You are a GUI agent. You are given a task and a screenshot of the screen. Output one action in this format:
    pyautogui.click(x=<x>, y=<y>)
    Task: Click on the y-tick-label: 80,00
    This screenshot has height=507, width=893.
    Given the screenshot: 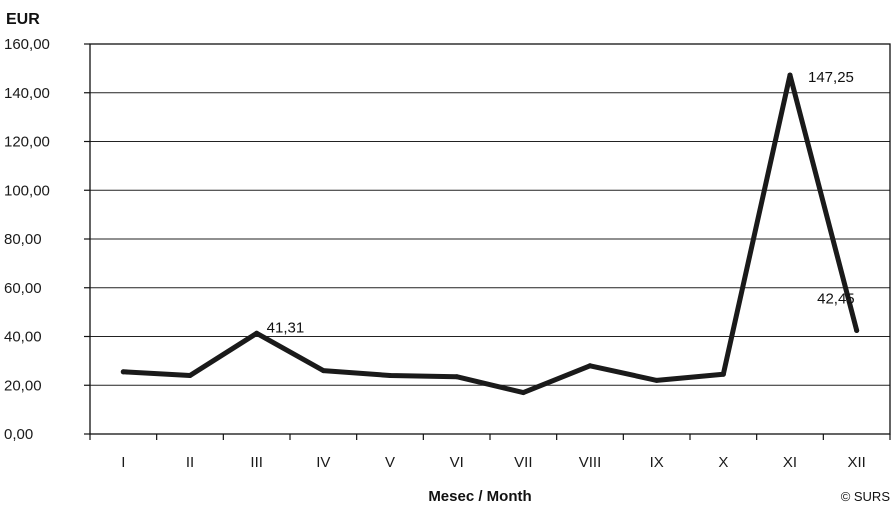 What is the action you would take?
    pyautogui.click(x=23, y=239)
    